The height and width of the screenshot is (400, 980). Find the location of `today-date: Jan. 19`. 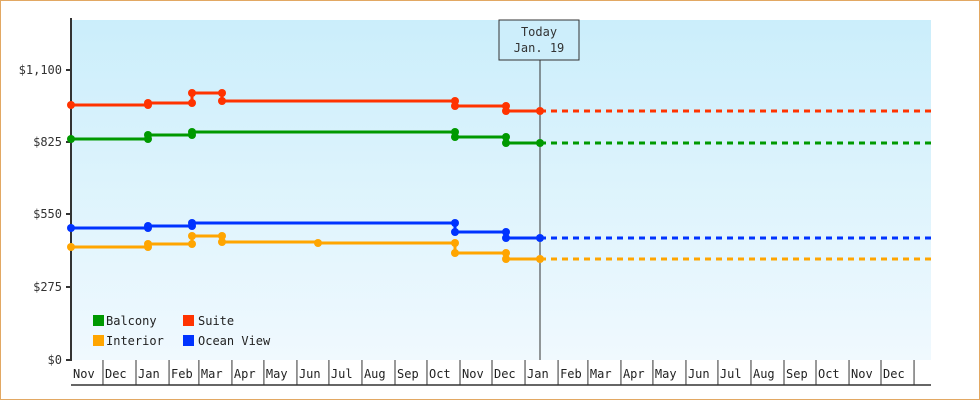

today-date: Jan. 19 is located at coordinates (539, 48).